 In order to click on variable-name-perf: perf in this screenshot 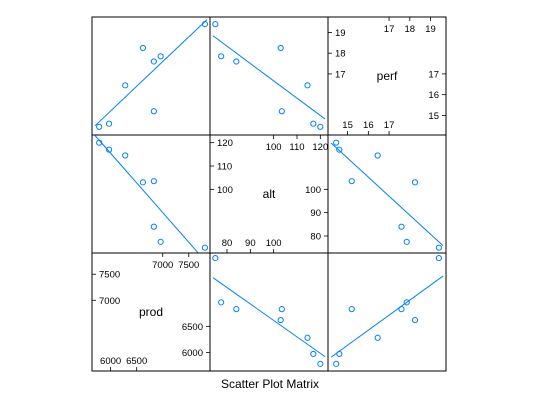, I will do `click(387, 76)`.